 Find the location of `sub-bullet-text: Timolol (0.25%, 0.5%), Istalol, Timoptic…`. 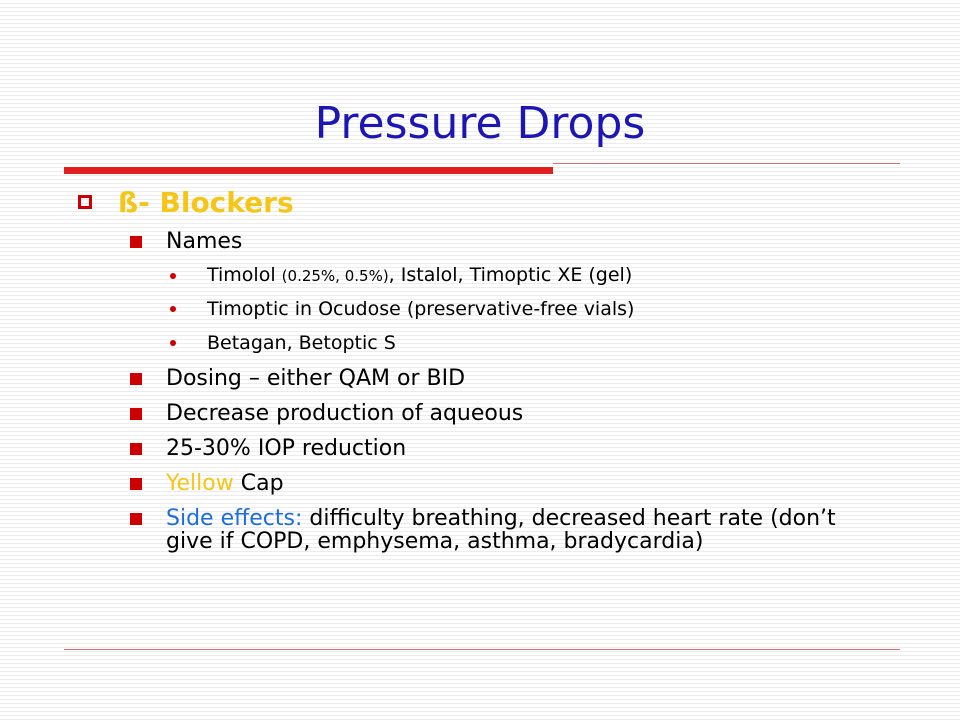

sub-bullet-text: Timolol (0.25%, 0.5%), Istalol, Timoptic… is located at coordinates (419, 275).